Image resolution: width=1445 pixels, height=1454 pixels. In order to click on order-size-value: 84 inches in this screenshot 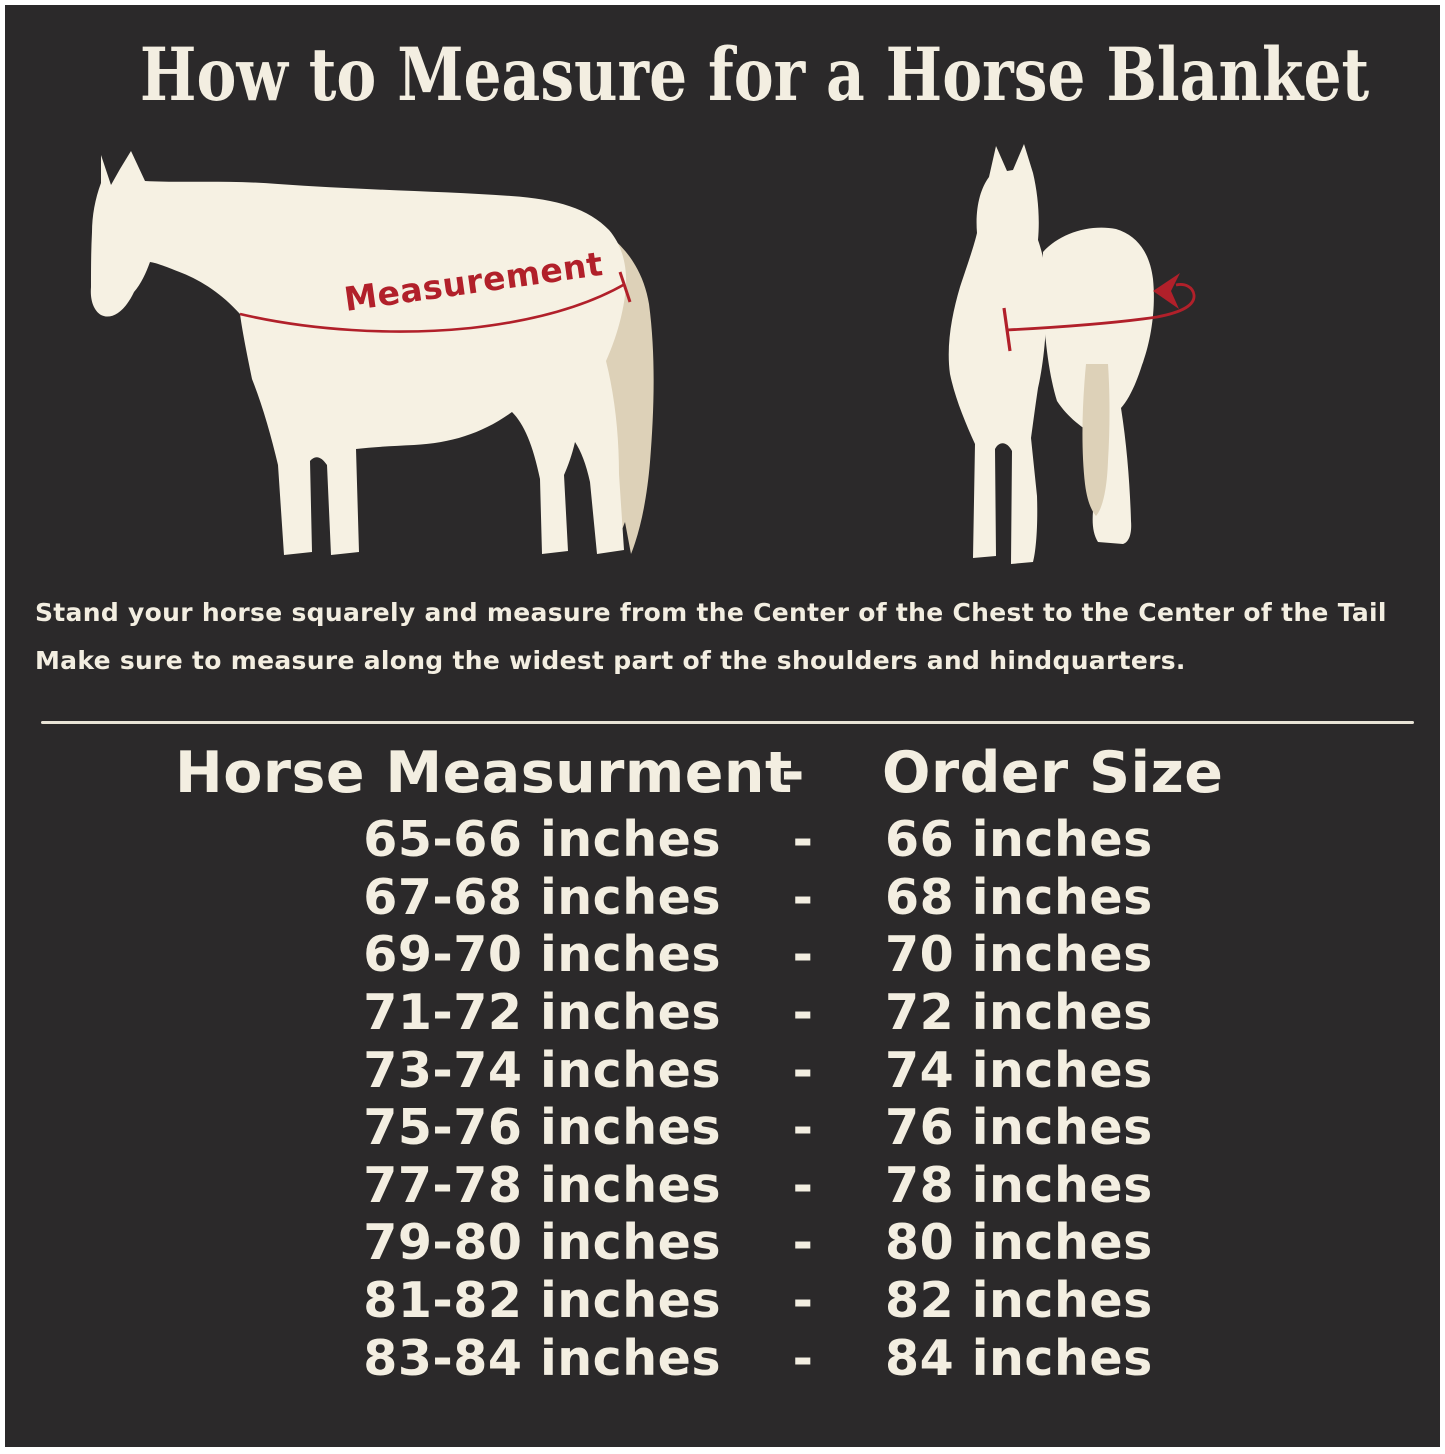, I will do `click(1019, 1358)`.